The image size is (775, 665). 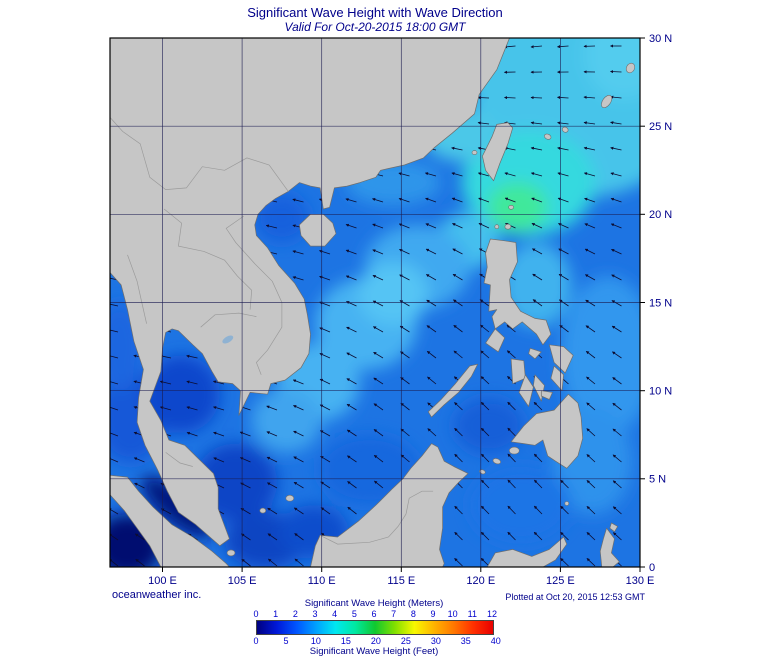 I want to click on meters-tick-value: 7, so click(x=394, y=614).